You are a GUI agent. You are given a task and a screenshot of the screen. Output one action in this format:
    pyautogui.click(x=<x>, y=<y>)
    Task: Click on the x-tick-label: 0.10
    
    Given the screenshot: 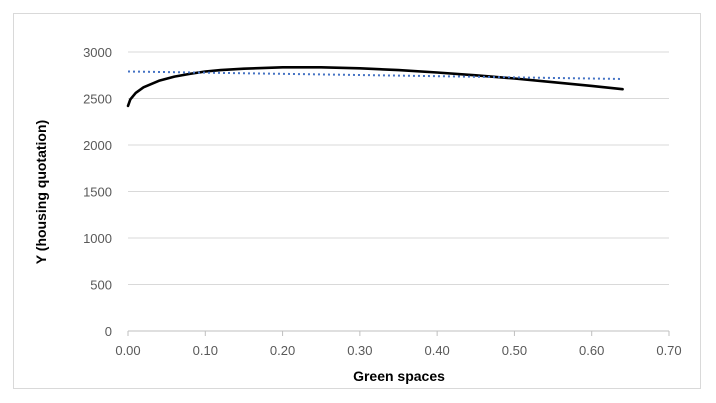 What is the action you would take?
    pyautogui.click(x=205, y=350)
    